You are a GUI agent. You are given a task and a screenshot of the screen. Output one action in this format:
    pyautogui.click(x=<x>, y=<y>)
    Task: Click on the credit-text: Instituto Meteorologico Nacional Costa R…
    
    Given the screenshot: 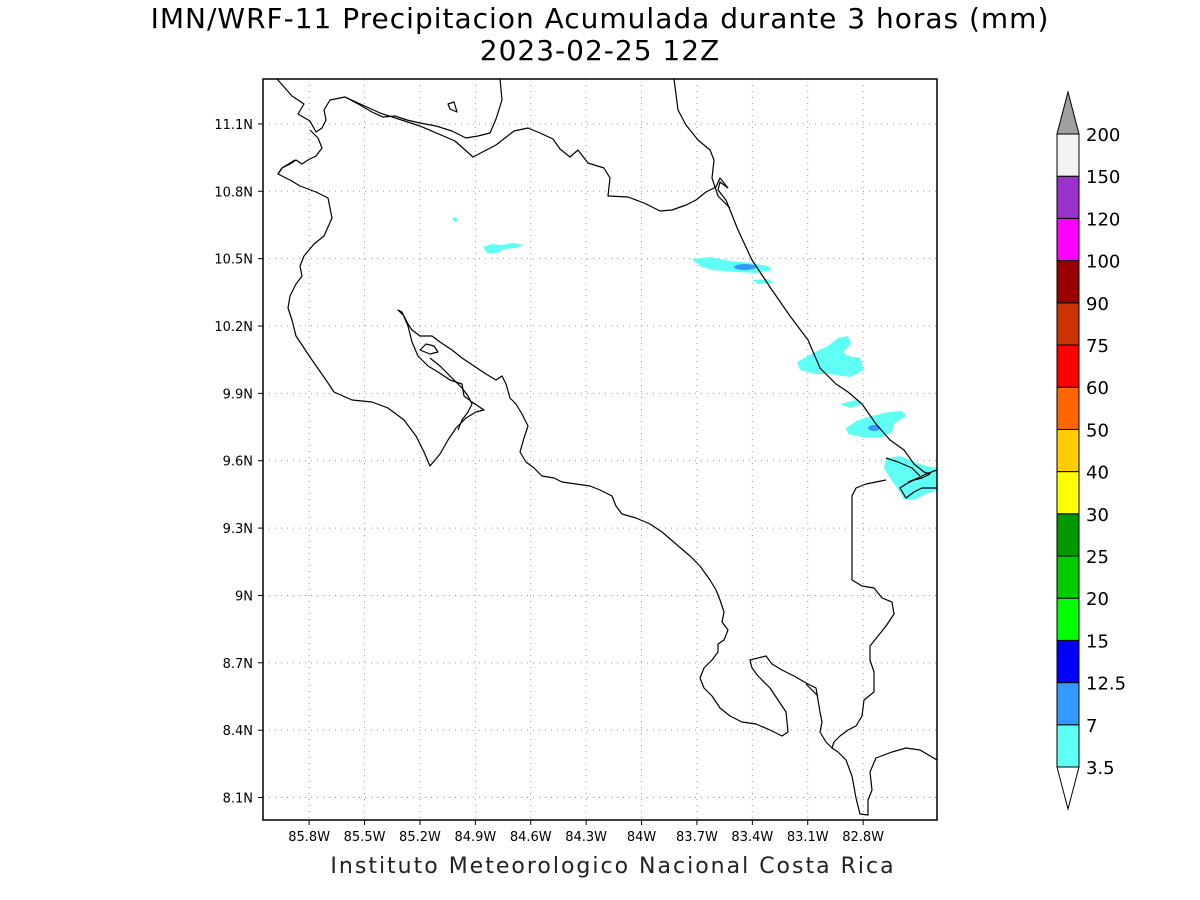 What is the action you would take?
    pyautogui.click(x=613, y=866)
    